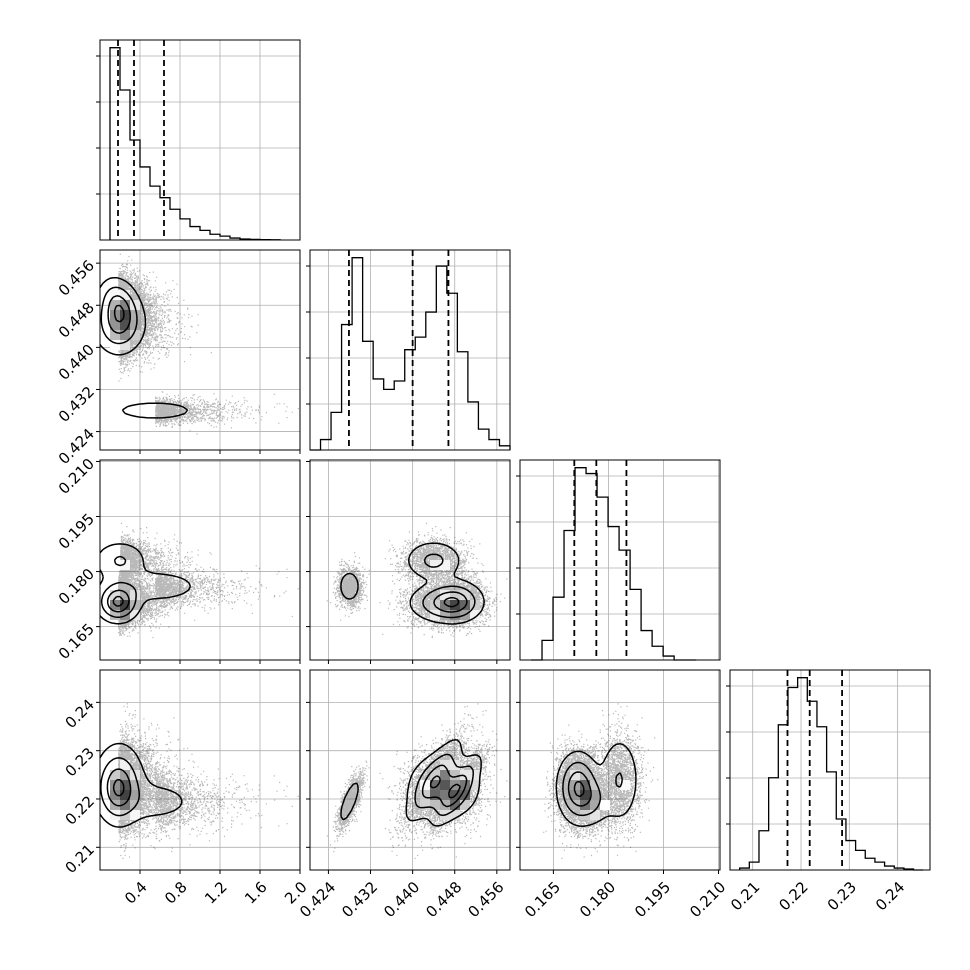  What do you see at coordinates (80, 859) in the screenshot?
I see `y-tick-label: 0.21` at bounding box center [80, 859].